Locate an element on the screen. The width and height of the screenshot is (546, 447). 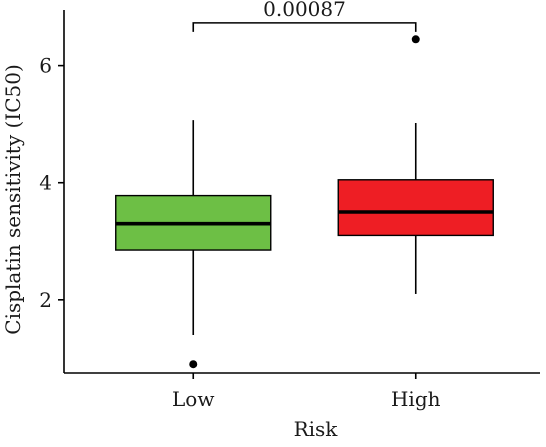
x-axis-title: Risk is located at coordinates (316, 429).